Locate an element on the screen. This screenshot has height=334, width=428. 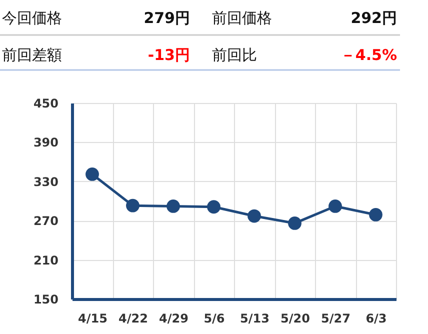
text: 今回価格 is located at coordinates (32, 18).